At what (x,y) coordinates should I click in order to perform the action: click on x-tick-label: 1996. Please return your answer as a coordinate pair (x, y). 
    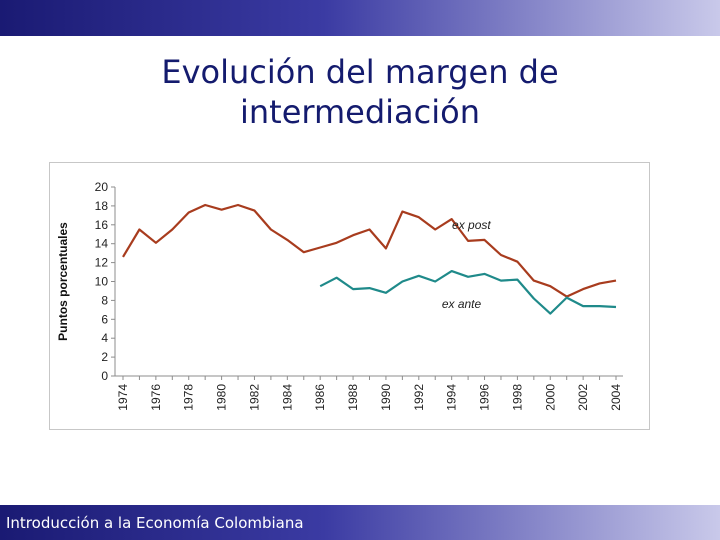
    Looking at the image, I should click on (485, 397).